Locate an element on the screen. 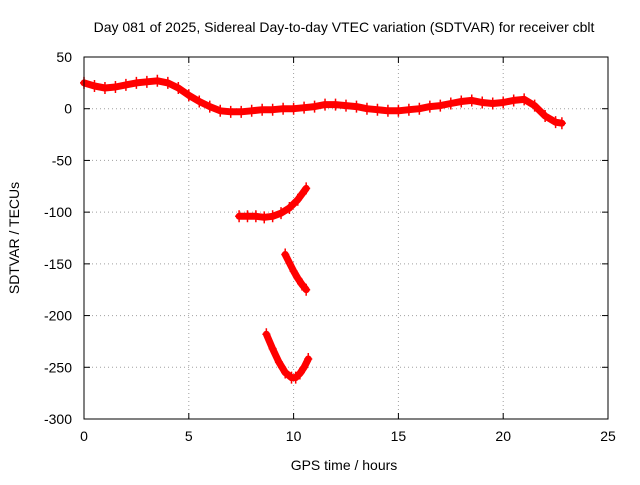 Image resolution: width=640 pixels, height=485 pixels. x-tick-label: 10 is located at coordinates (294, 436).